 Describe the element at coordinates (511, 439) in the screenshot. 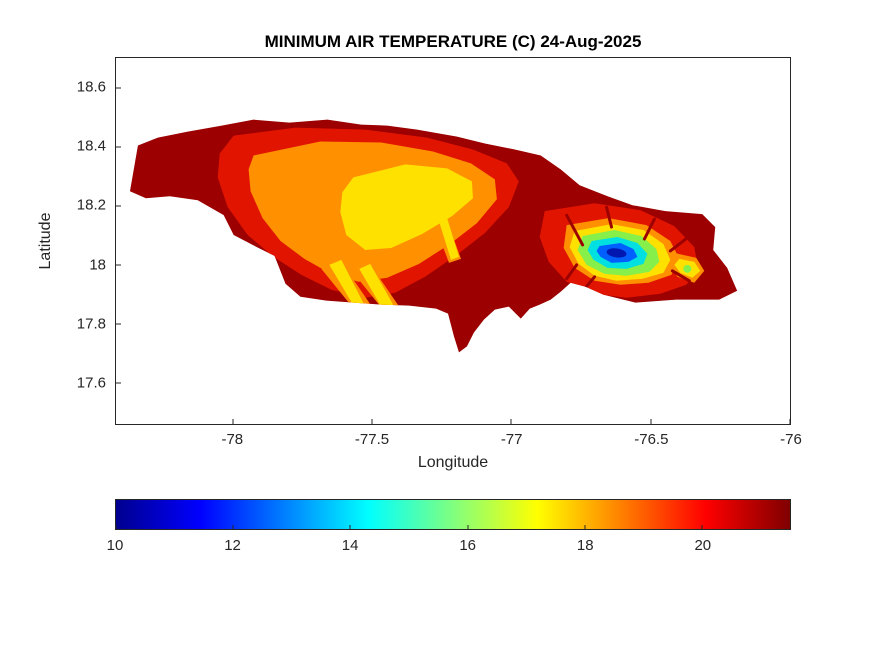

I see `x-tick-label: -77` at that location.